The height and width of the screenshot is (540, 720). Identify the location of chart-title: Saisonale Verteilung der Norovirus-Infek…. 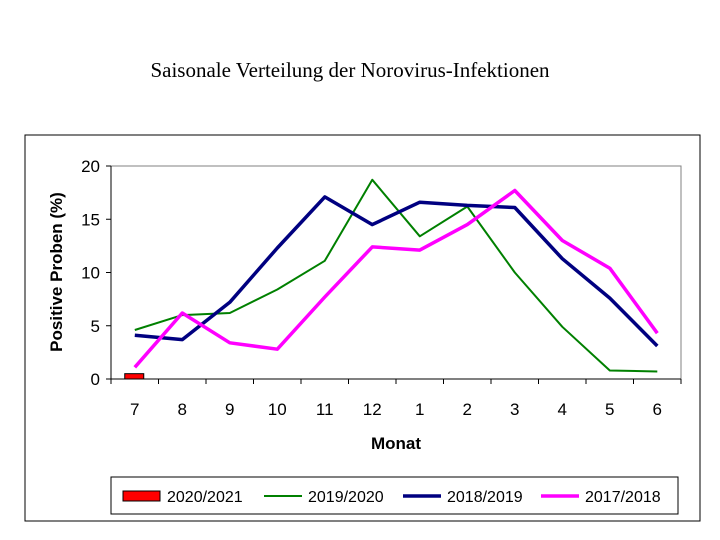
(350, 70).